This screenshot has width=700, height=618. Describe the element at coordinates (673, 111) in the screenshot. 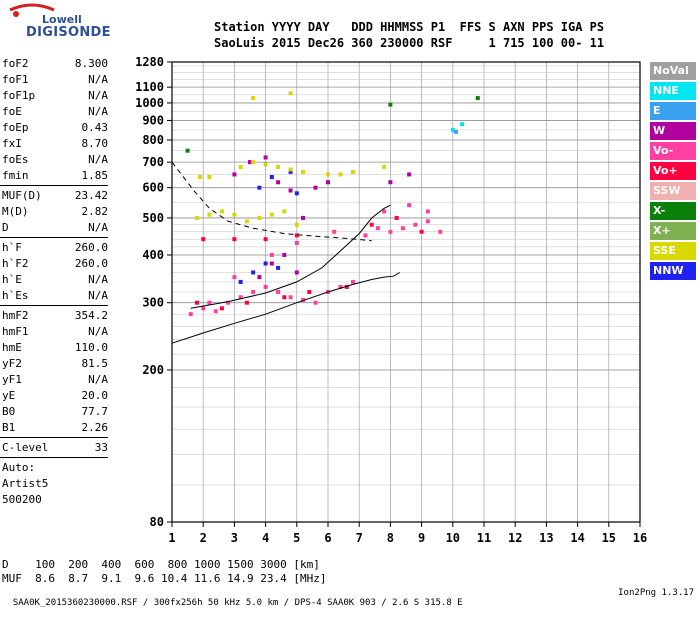

I see `legend-item: E` at that location.